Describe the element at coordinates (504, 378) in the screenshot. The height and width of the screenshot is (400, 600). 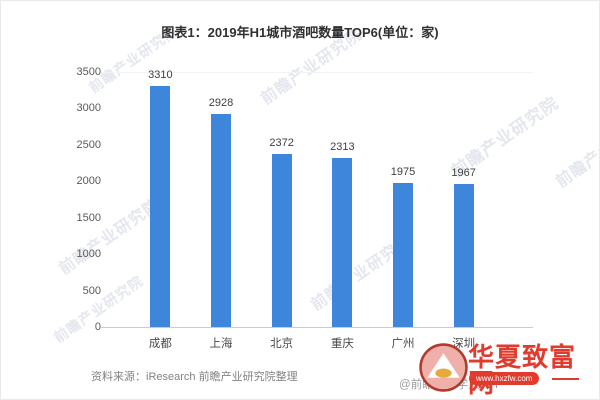
I see `site-url-banner: www.hxzfw.com` at that location.